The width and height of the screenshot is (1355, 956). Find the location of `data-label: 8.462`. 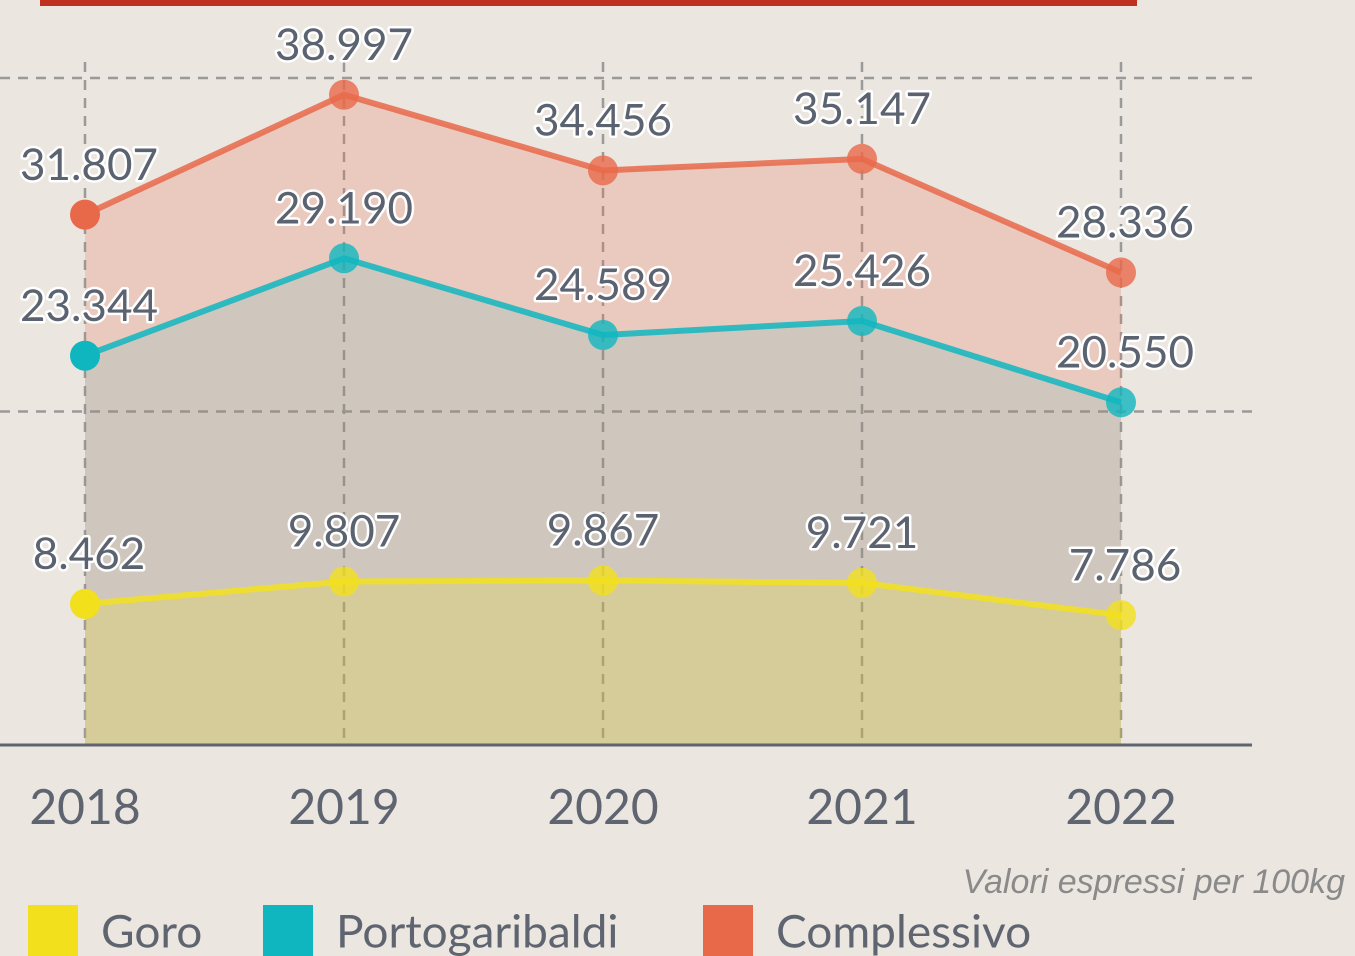

data-label: 8.462 is located at coordinates (89, 553).